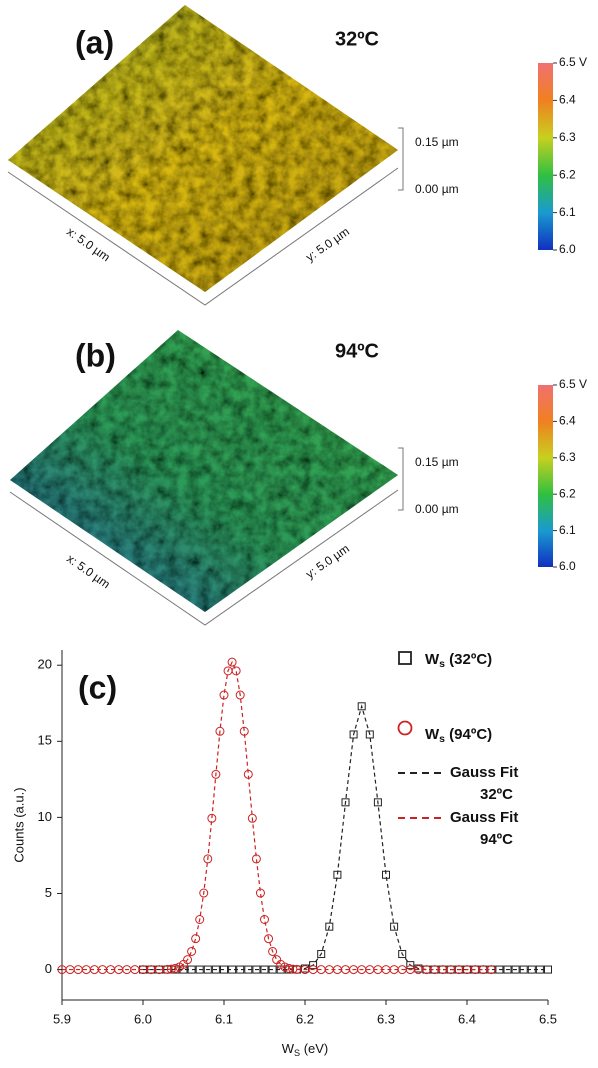 This screenshot has width=598, height=1068. I want to click on x-tick-label: 6.0, so click(143, 1018).